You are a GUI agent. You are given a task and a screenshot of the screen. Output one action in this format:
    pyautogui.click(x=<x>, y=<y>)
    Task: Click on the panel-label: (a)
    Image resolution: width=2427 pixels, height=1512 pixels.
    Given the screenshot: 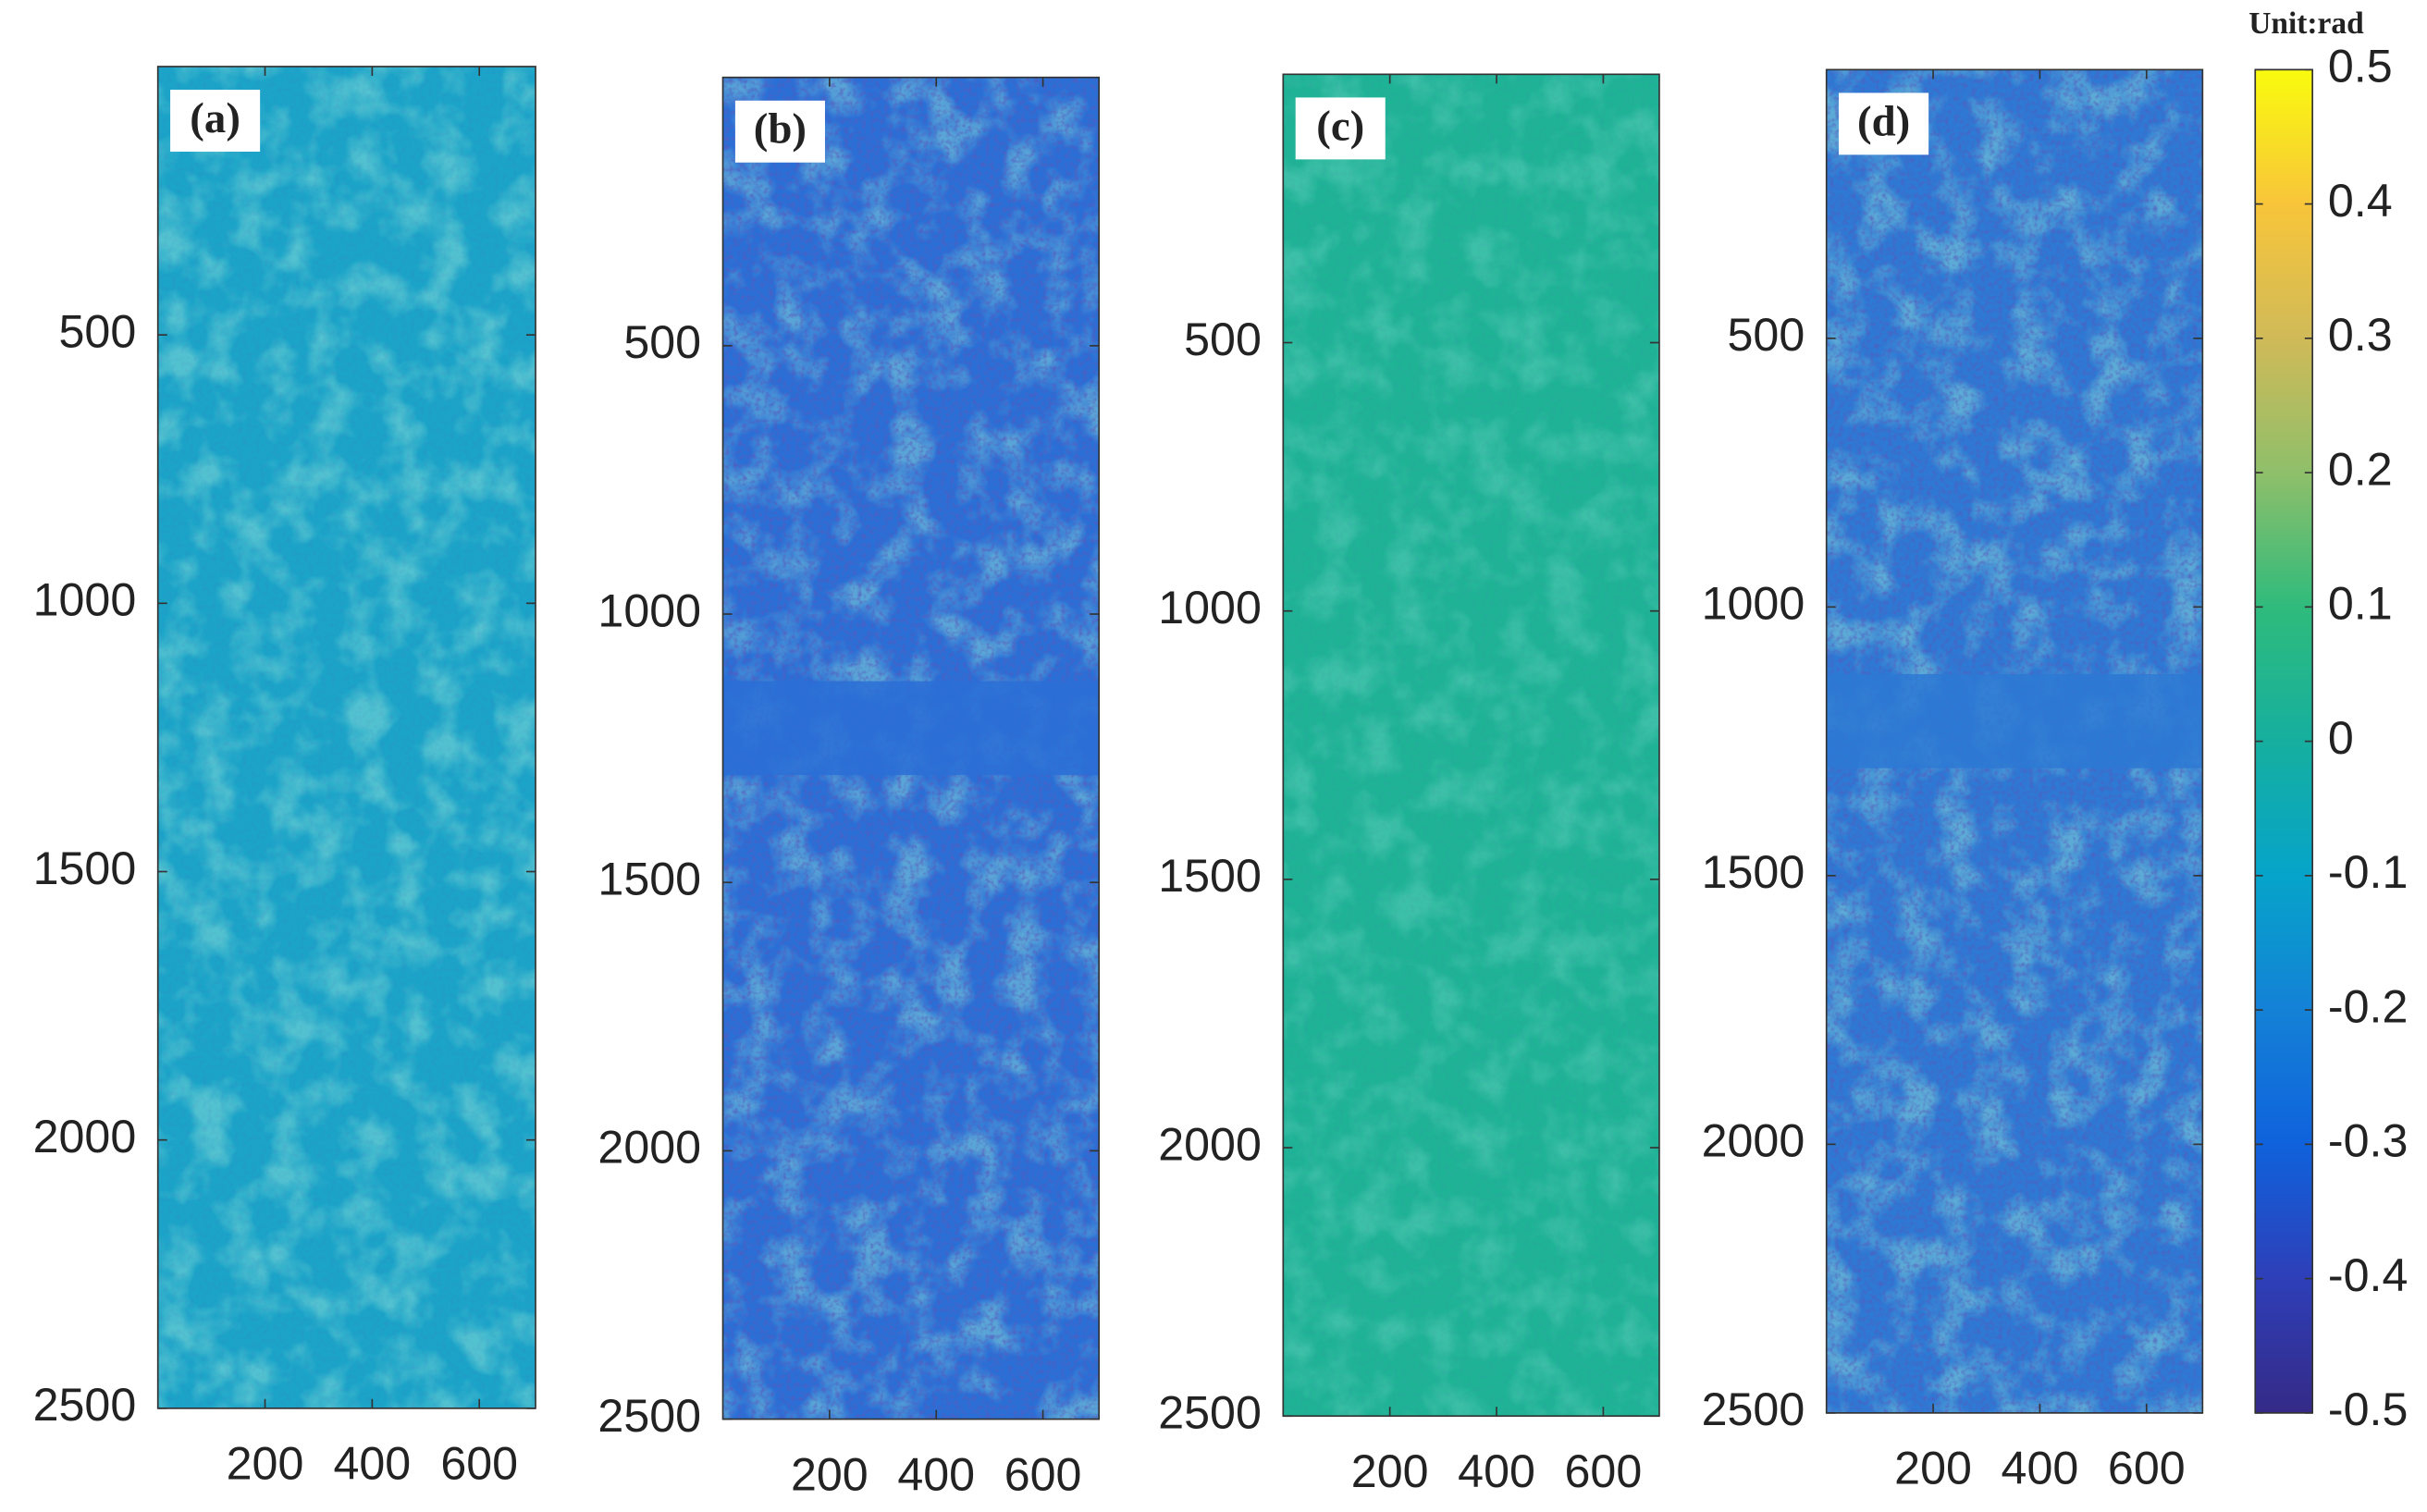 What is the action you would take?
    pyautogui.click(x=215, y=118)
    